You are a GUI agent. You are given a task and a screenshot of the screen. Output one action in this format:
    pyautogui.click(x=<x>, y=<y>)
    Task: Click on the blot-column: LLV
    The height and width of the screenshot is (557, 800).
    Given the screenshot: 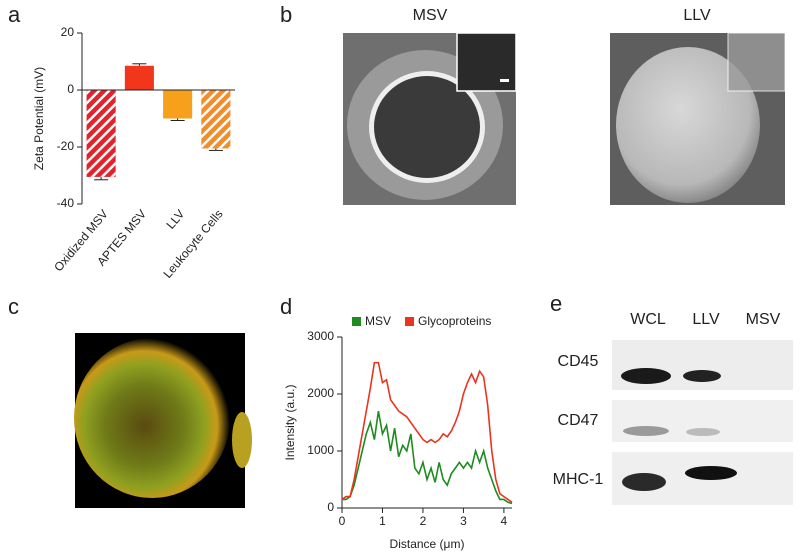 What is the action you would take?
    pyautogui.click(x=706, y=319)
    